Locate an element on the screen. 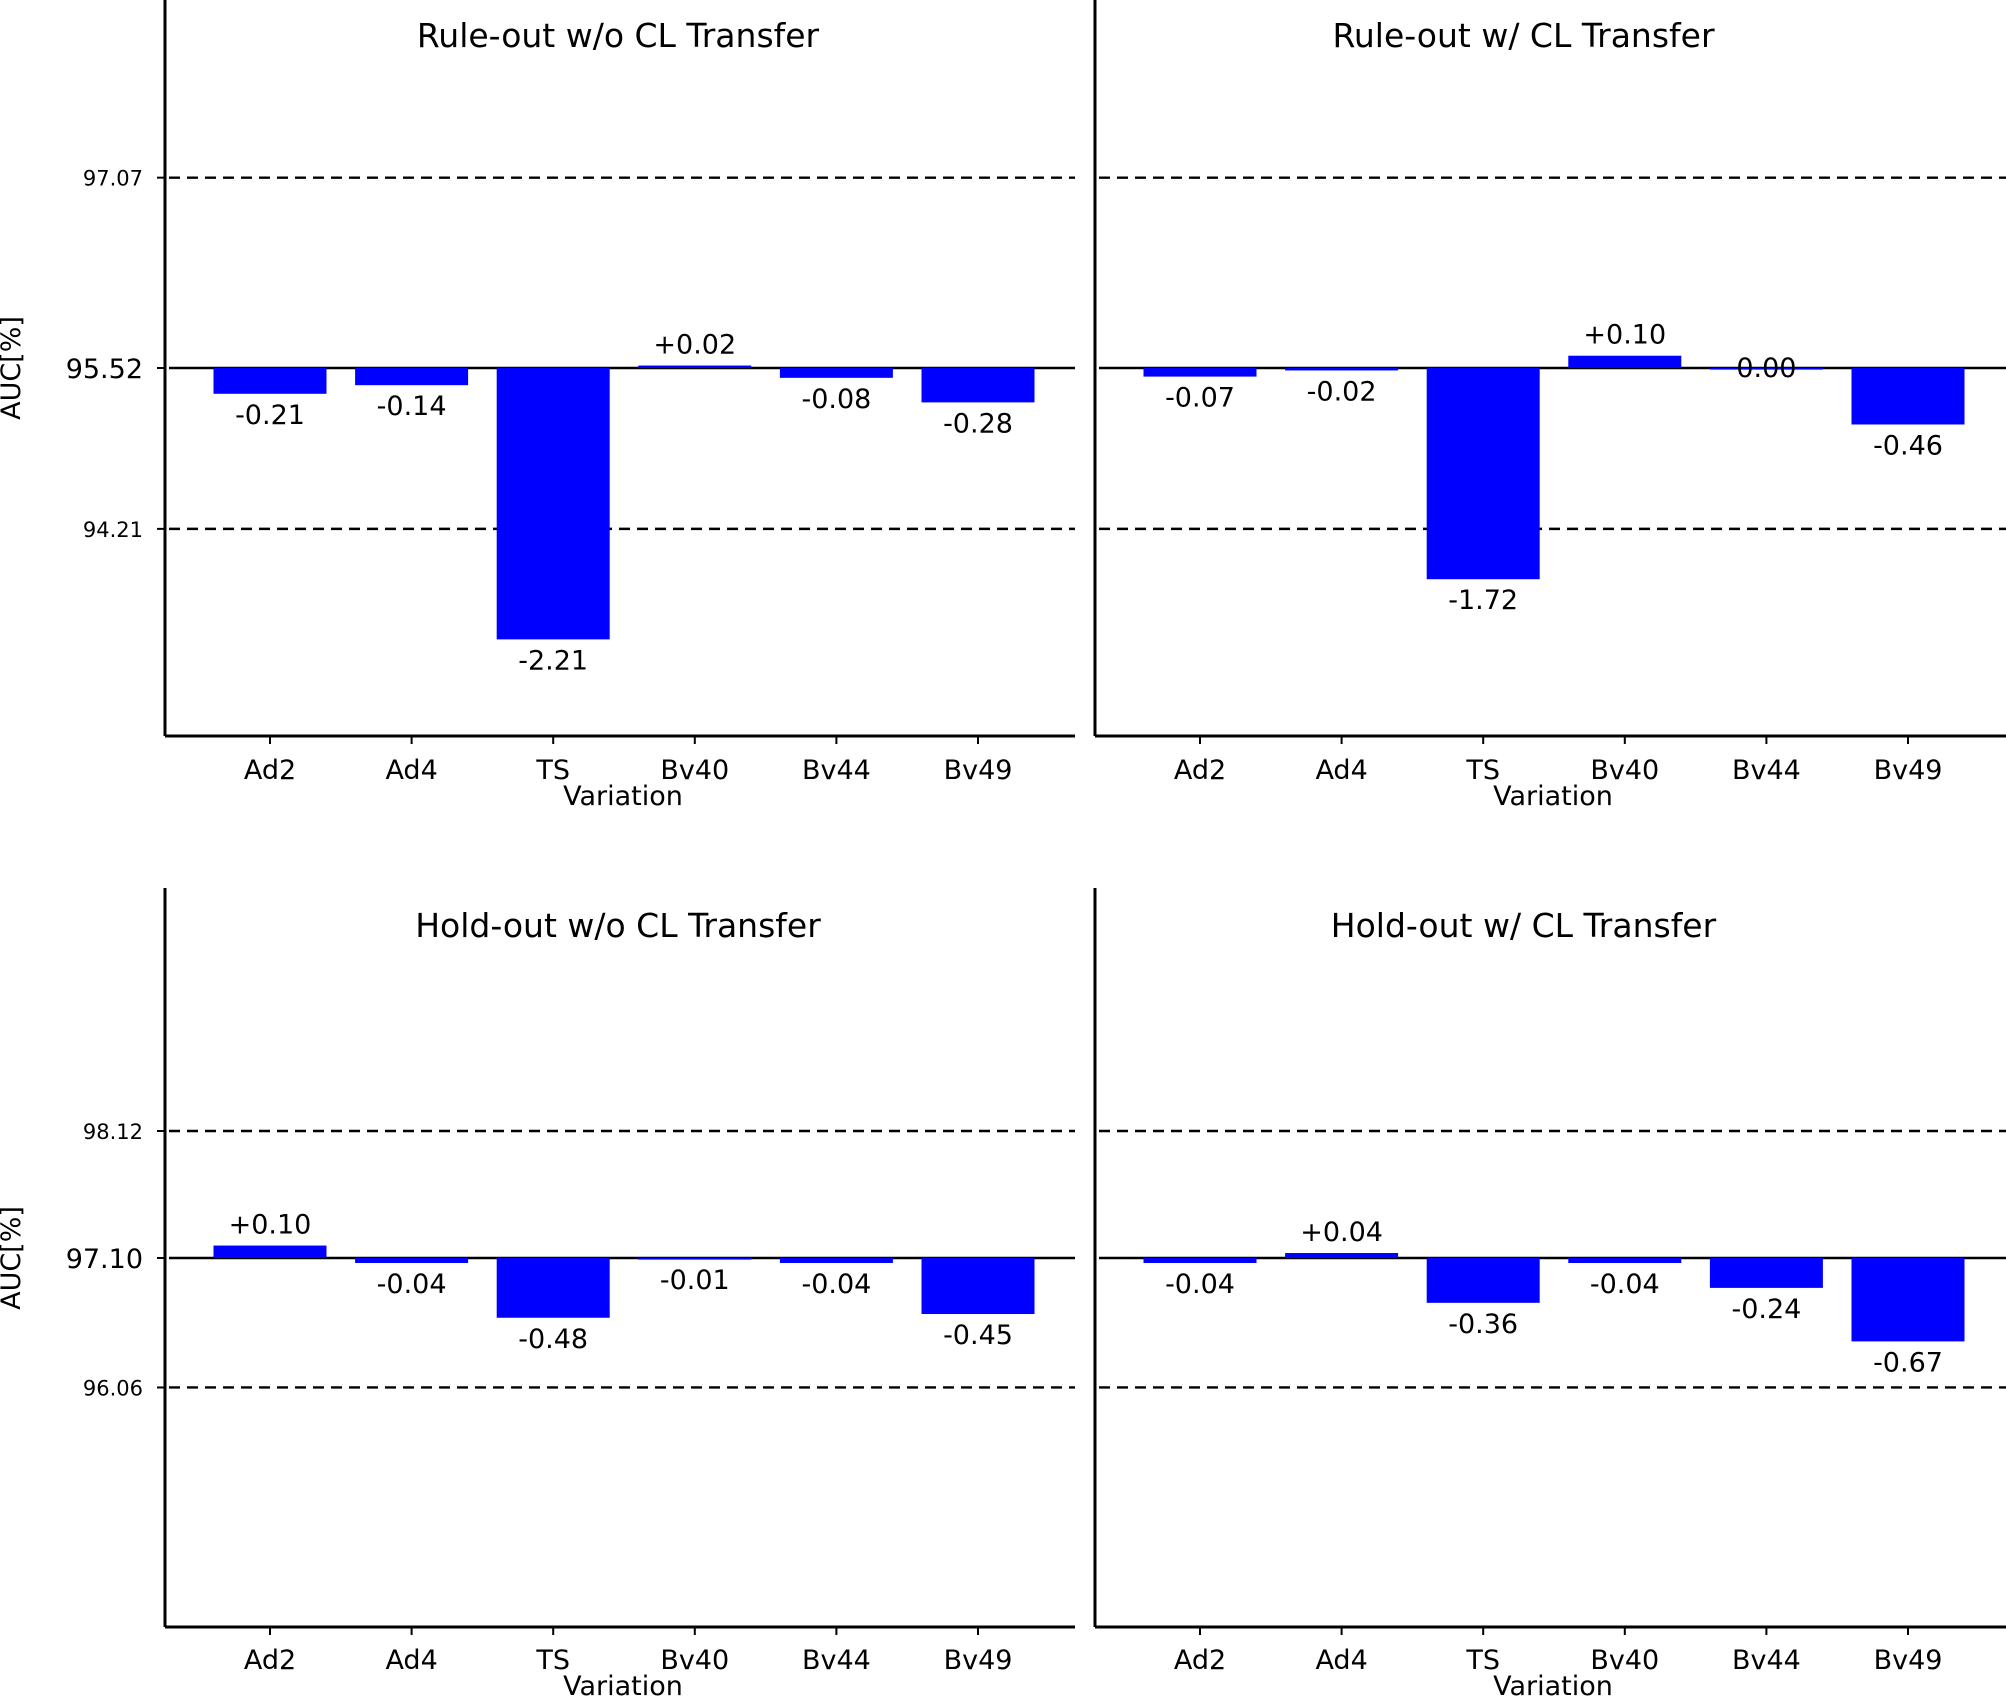 The width and height of the screenshot is (2006, 1707). data-label: -0.08 is located at coordinates (836, 399).